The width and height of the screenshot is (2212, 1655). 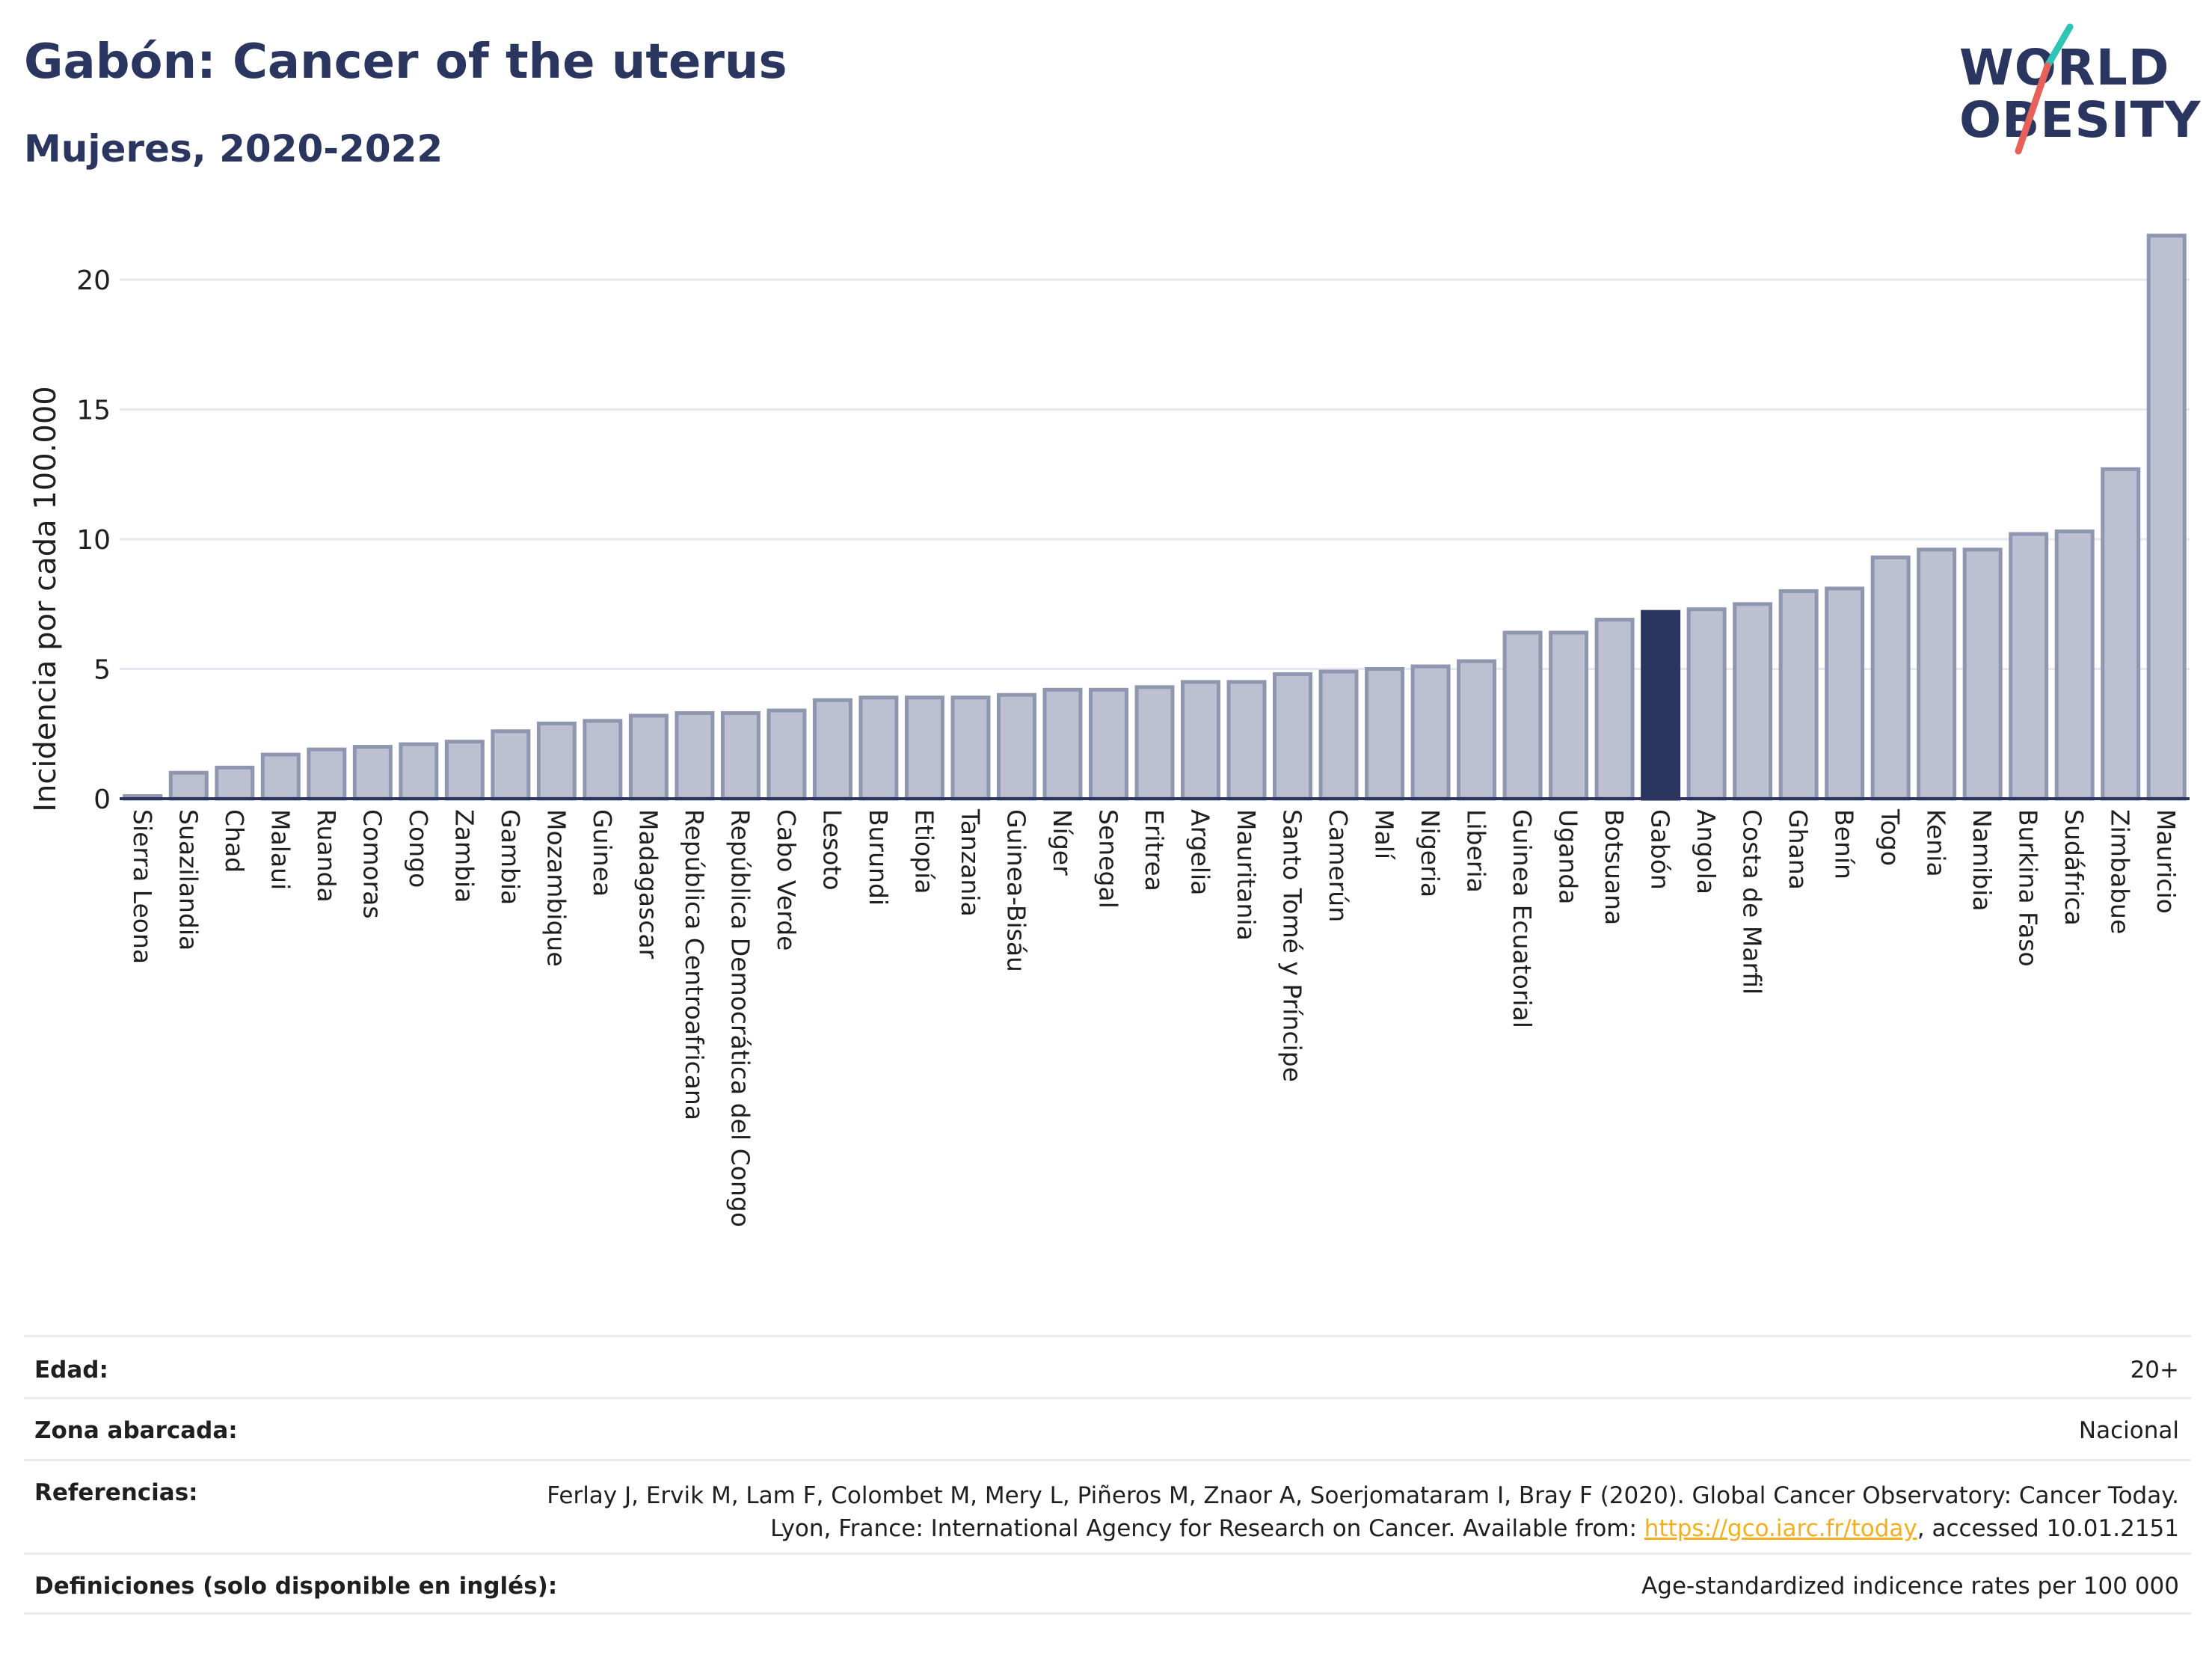 What do you see at coordinates (1107, 1428) in the screenshot?
I see `info-row-area: Zona abarcada: Nacional` at bounding box center [1107, 1428].